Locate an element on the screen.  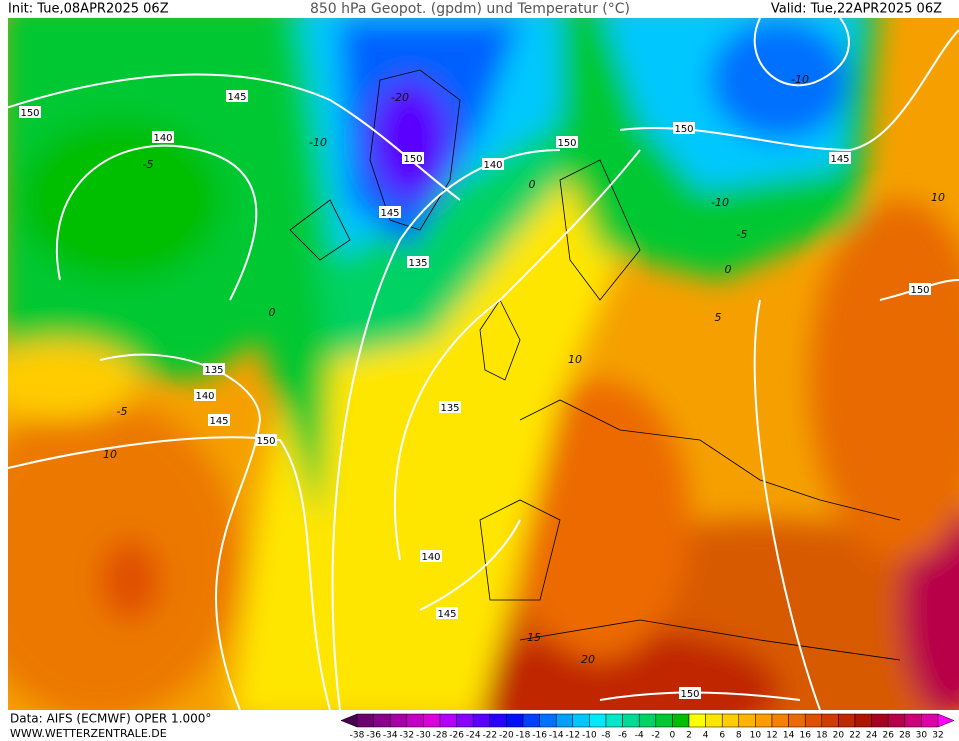
scale-label: 26 is located at coordinates (888, 736).